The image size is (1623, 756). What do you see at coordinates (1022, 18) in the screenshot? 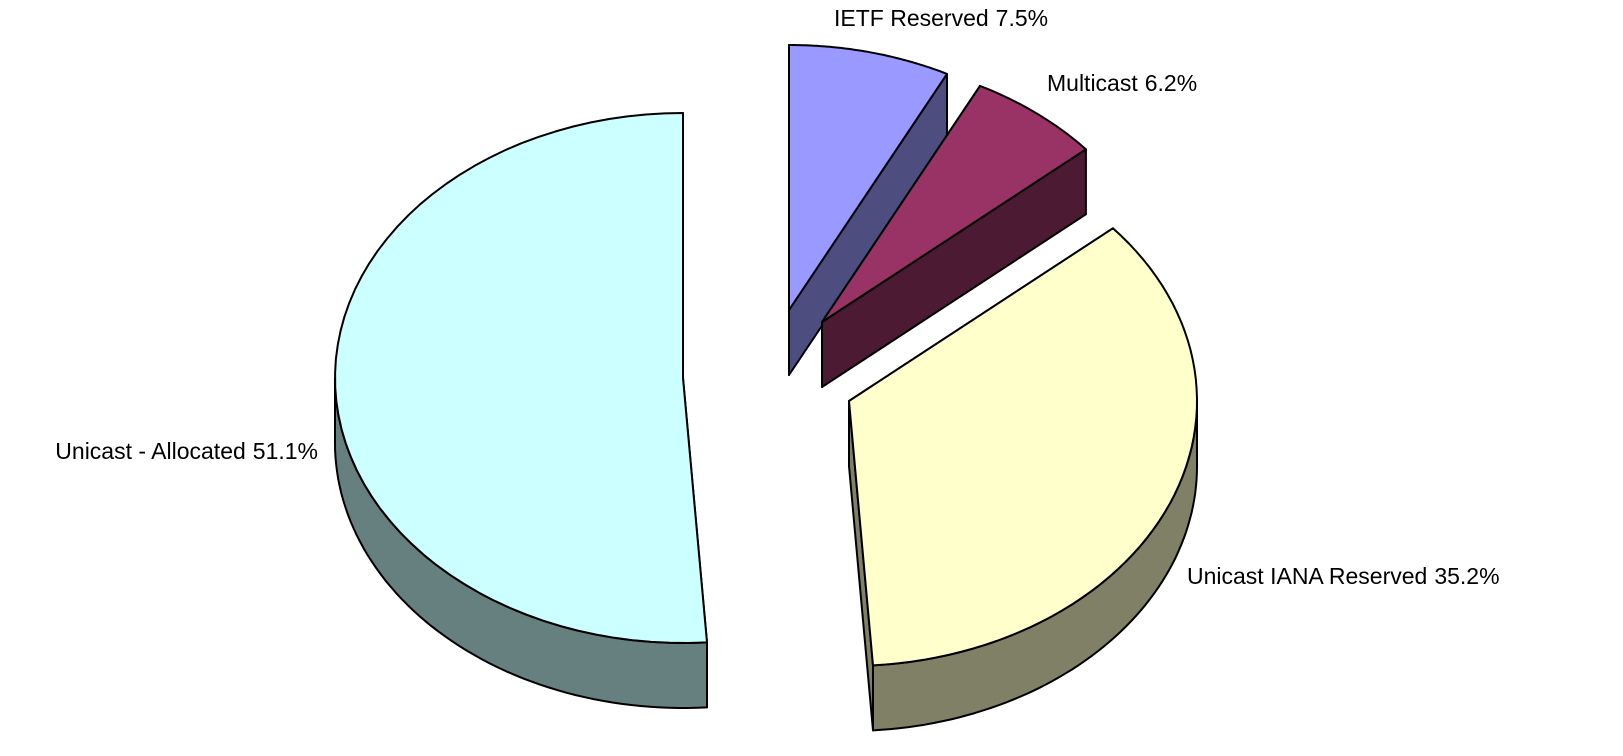
I see `value-label: 7.5%` at bounding box center [1022, 18].